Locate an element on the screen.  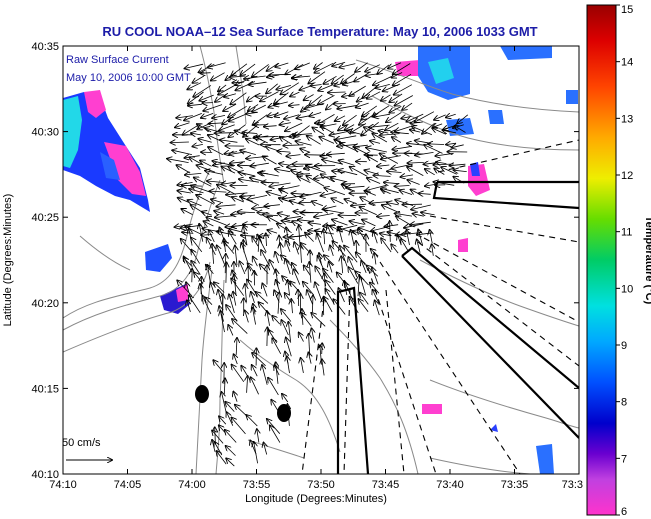
colorbar: 15 14 13 12 11 10 9 8 7 6 Temperature (°C) is located at coordinates (618, 261).